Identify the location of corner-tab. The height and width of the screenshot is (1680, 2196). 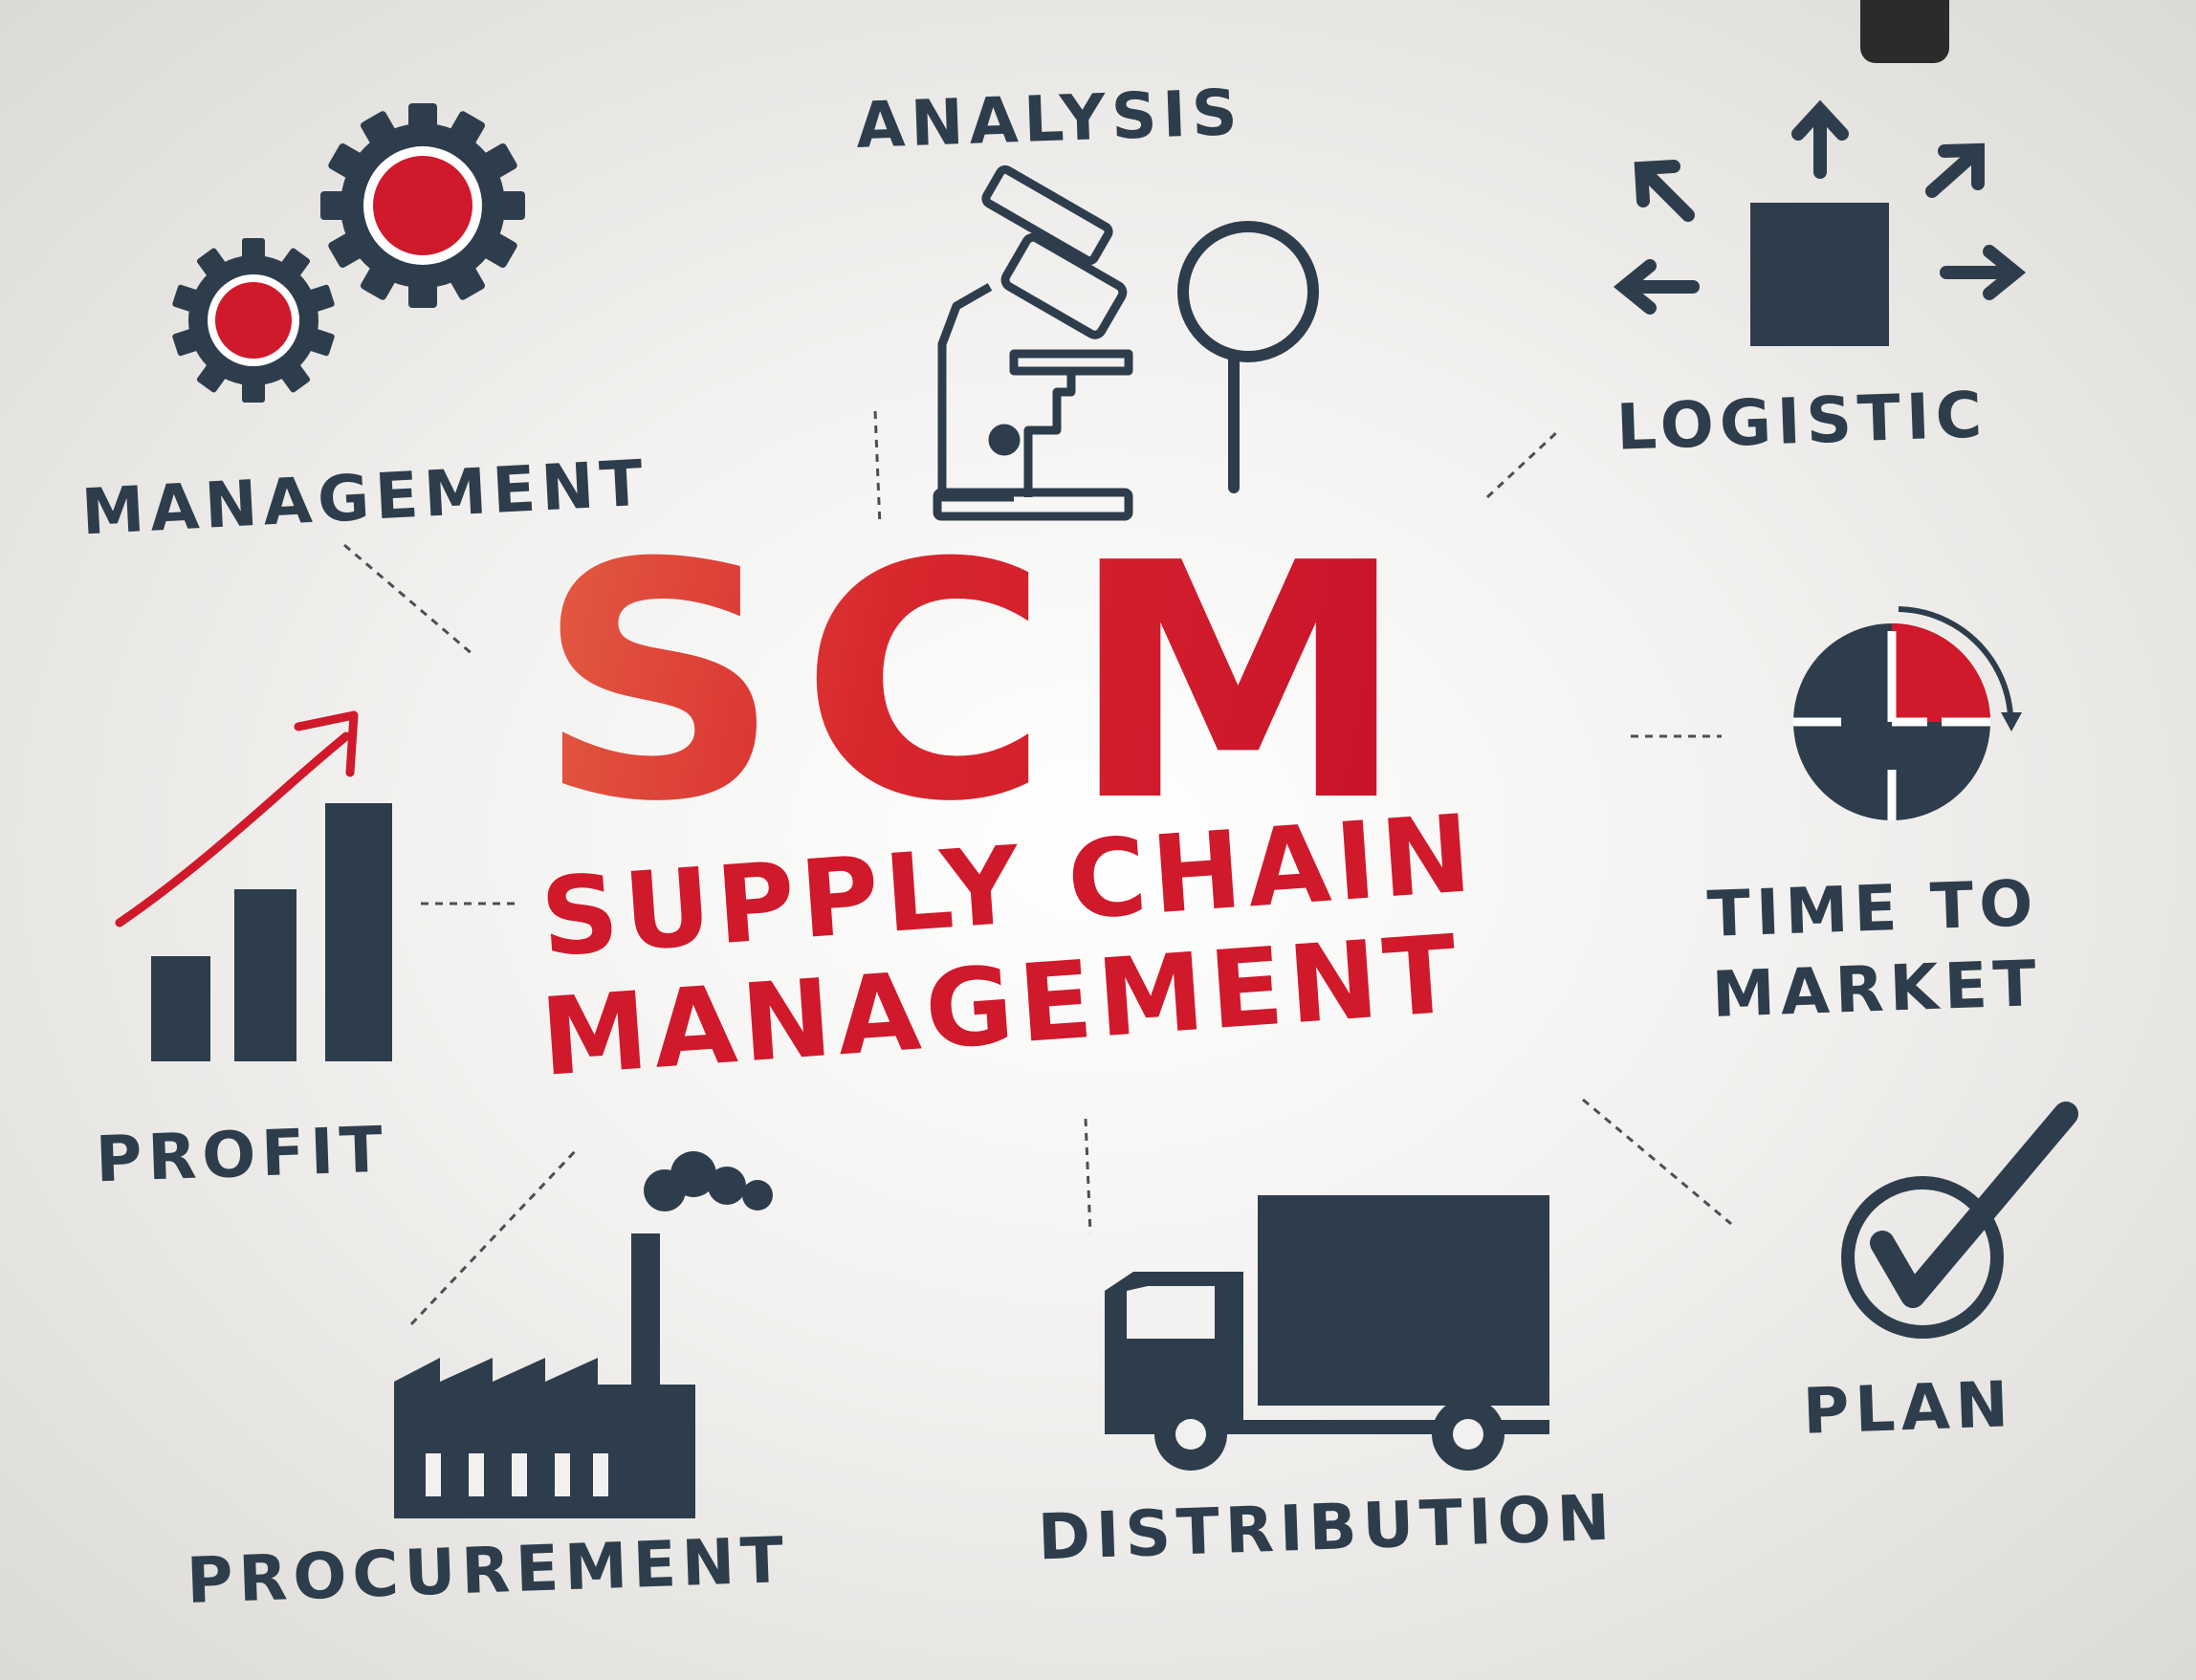
(1904, 32).